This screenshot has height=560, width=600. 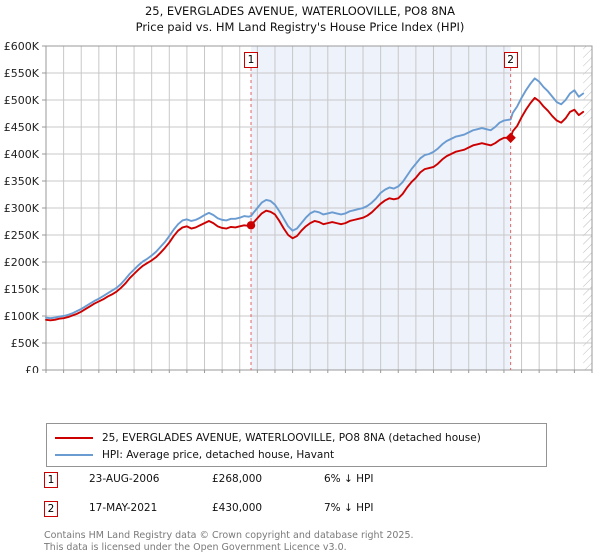 What do you see at coordinates (22, 154) in the screenshot?
I see `svg-text: £400K` at bounding box center [22, 154].